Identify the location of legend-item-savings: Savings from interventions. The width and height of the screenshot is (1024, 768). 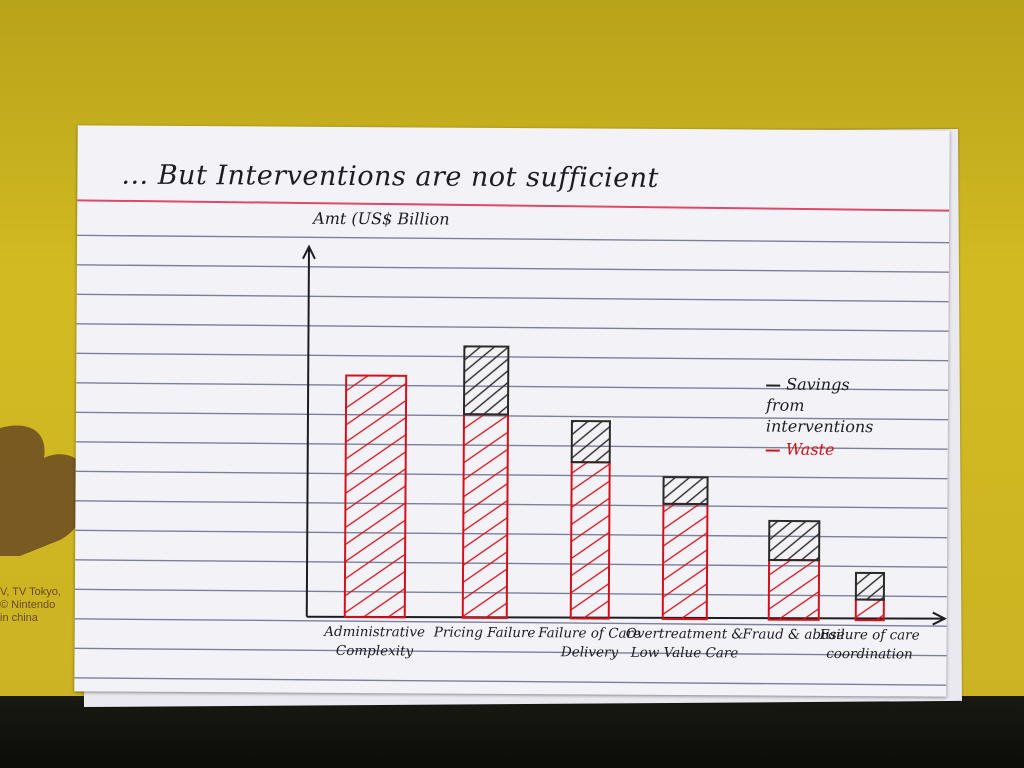
(819, 405).